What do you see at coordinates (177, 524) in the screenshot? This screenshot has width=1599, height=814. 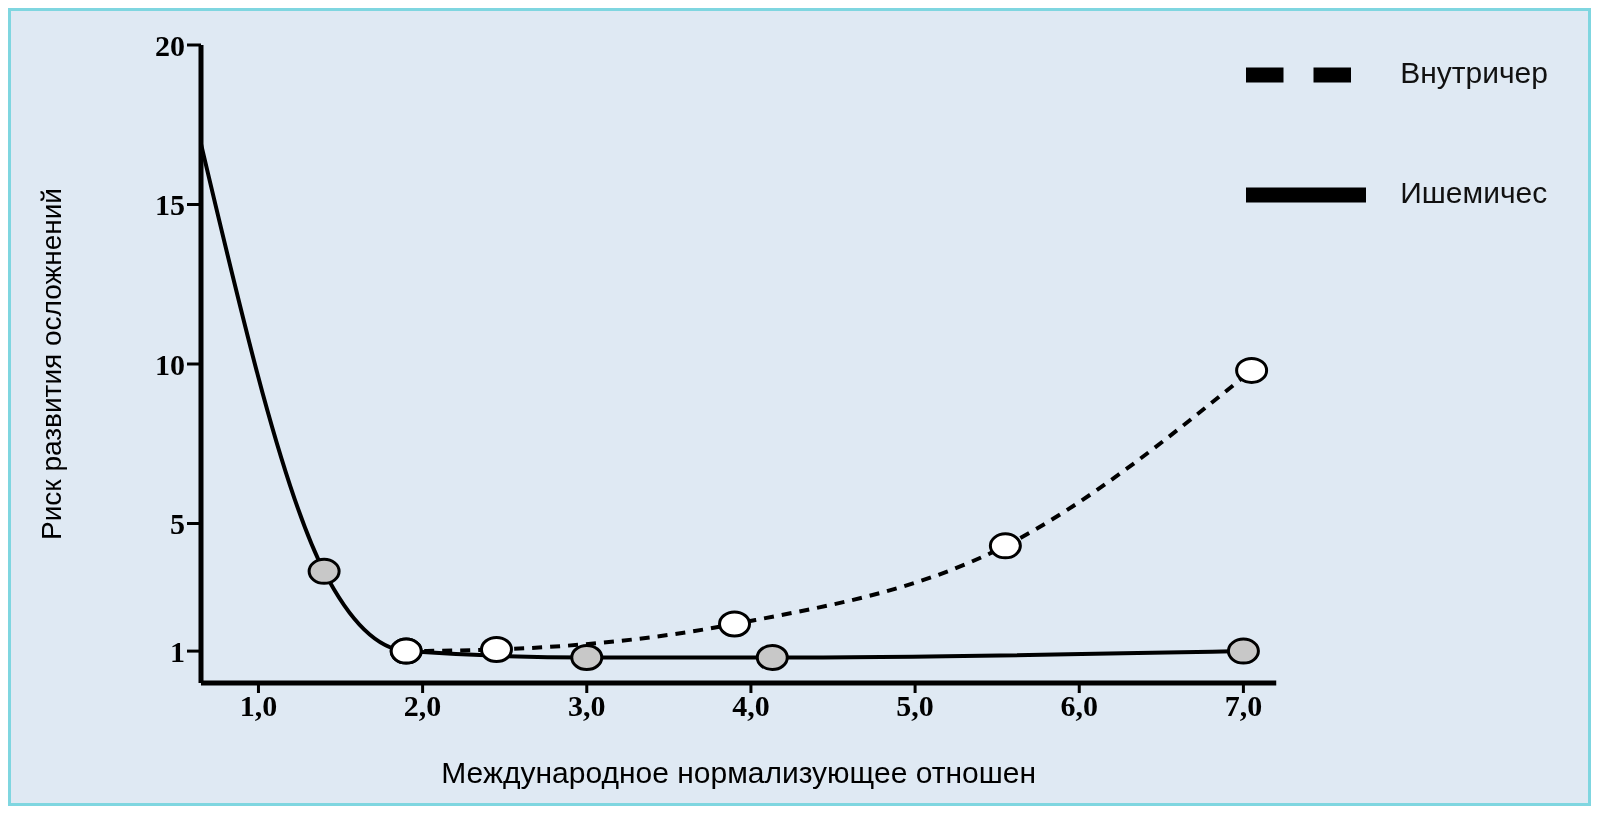 I see `y-tick-label: 5` at bounding box center [177, 524].